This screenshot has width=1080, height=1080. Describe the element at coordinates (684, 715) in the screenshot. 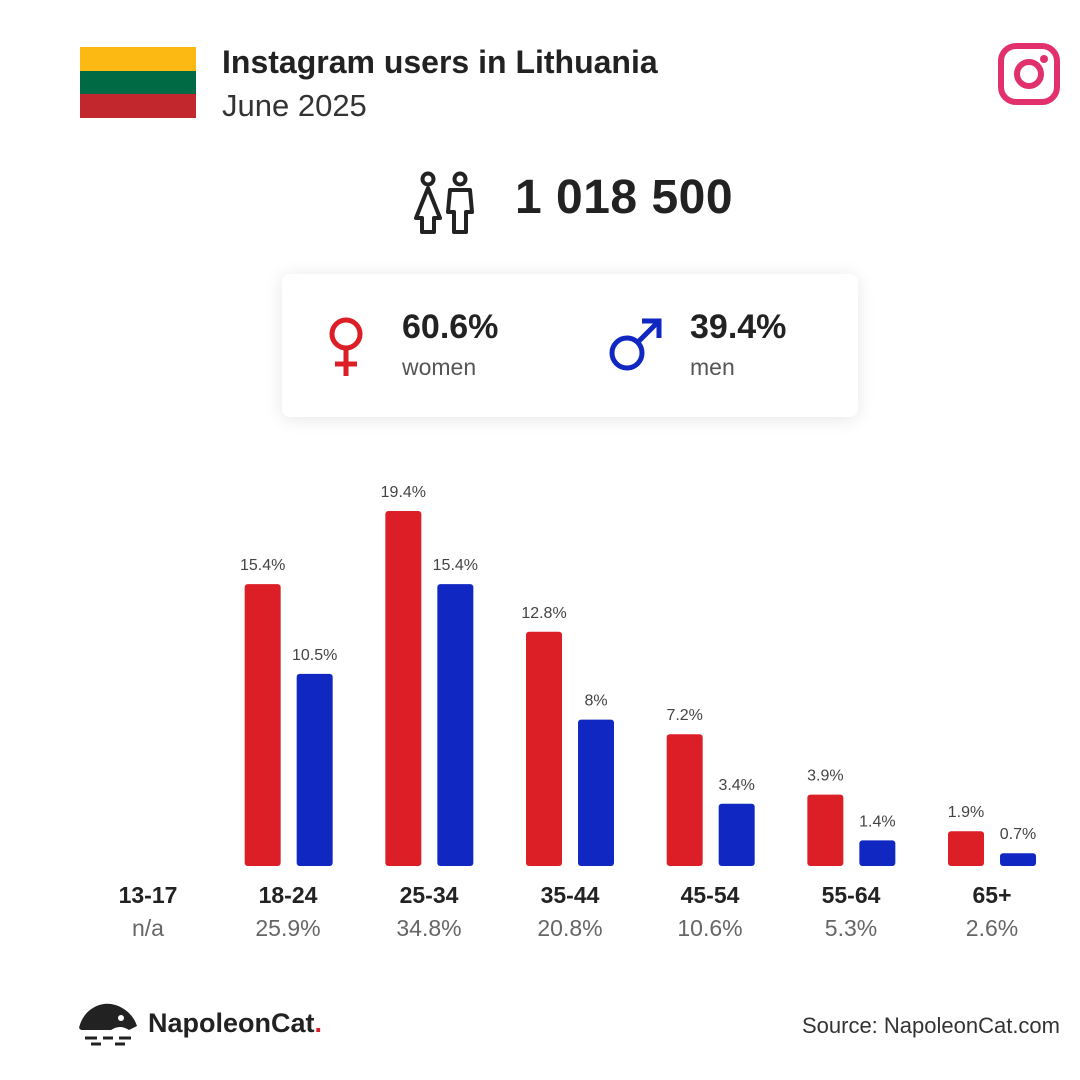

I see `bar-value-label: 7.2%` at that location.